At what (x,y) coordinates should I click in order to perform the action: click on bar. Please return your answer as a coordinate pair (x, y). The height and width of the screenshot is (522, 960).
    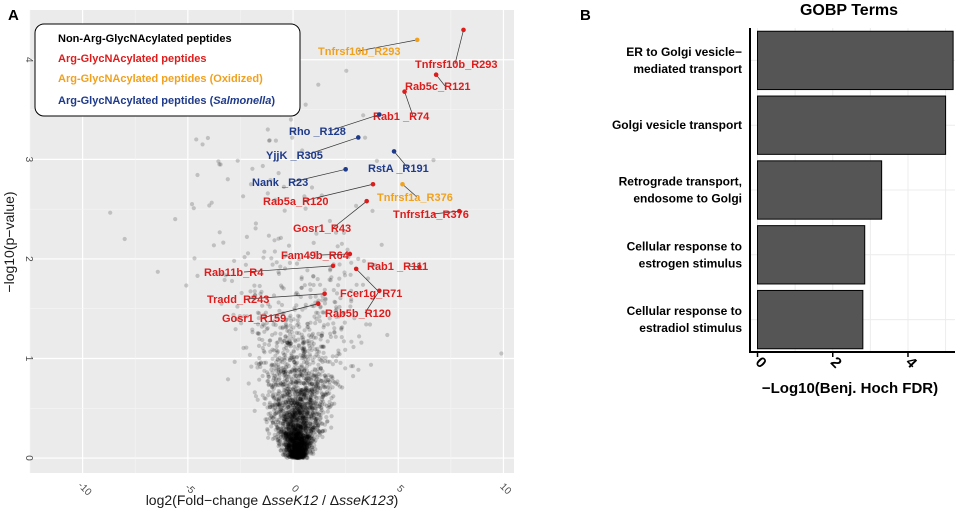
    Looking at the image, I should click on (810, 319).